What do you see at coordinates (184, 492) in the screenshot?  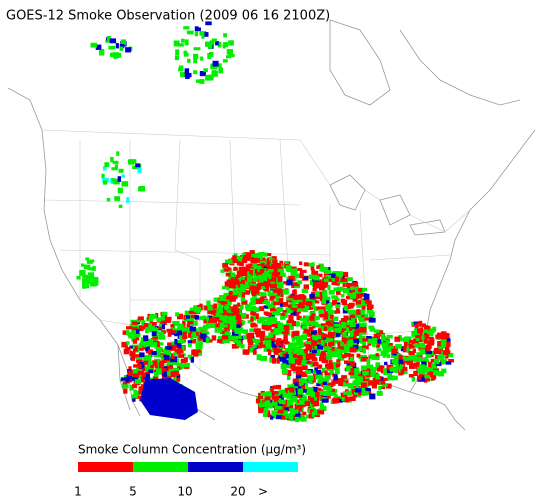 I see `legend-label: 10` at bounding box center [184, 492].